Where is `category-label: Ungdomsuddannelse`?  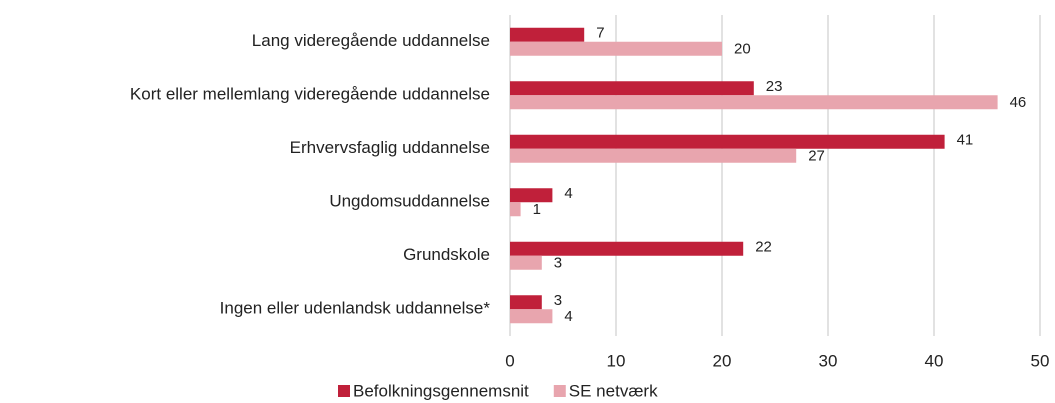
category-label: Ungdomsuddannelse is located at coordinates (409, 201).